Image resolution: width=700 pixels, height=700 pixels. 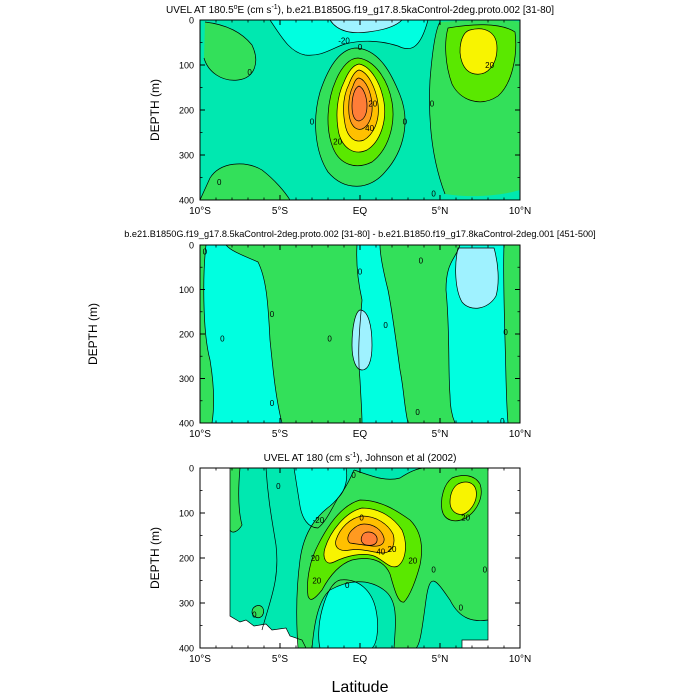 I want to click on field-negative-region, so click(x=349, y=38).